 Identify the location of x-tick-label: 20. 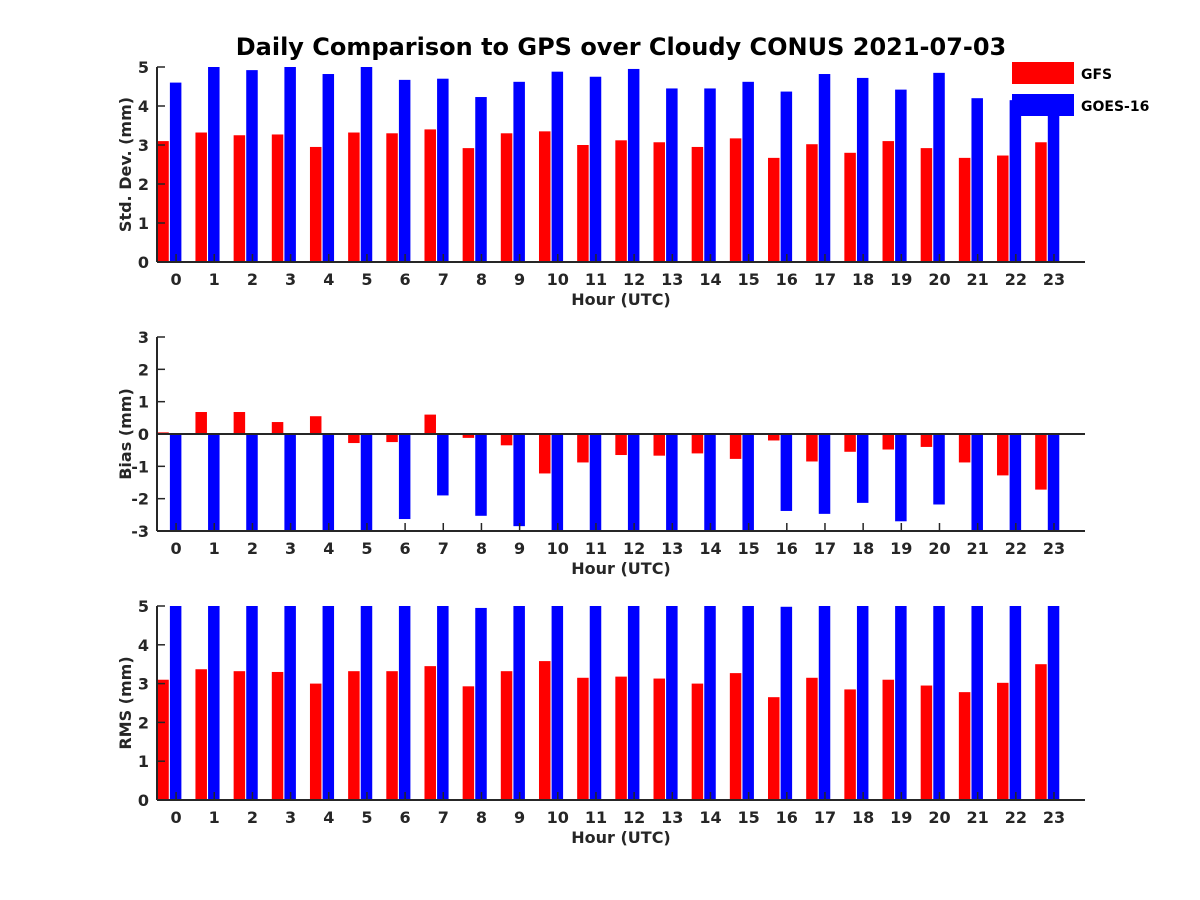
(939, 817).